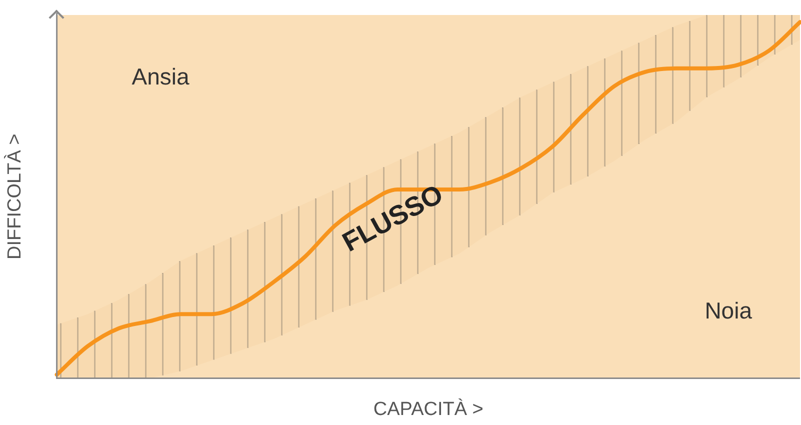 The image size is (801, 425). Describe the element at coordinates (728, 310) in the screenshot. I see `annotation: Noia` at that location.